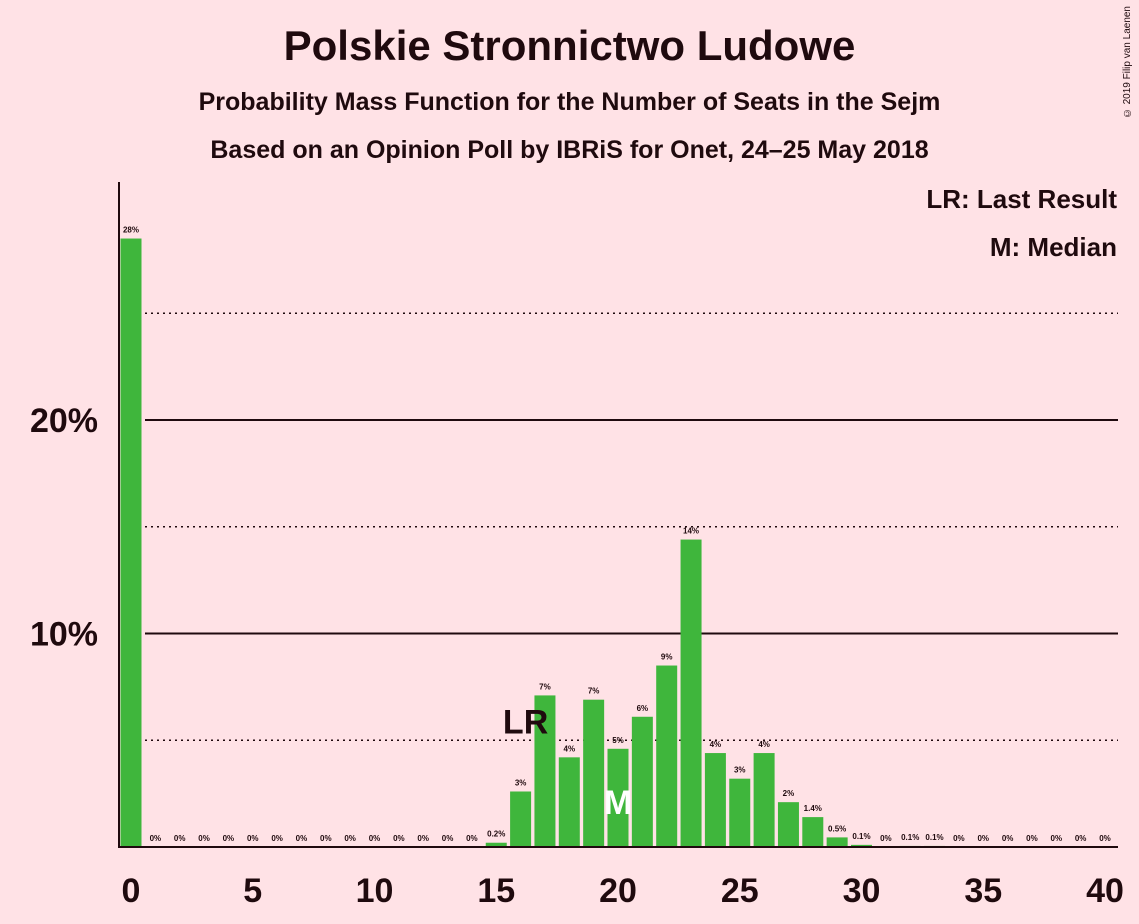 This screenshot has height=924, width=1139. I want to click on data-label: 0.5%, so click(837, 828).